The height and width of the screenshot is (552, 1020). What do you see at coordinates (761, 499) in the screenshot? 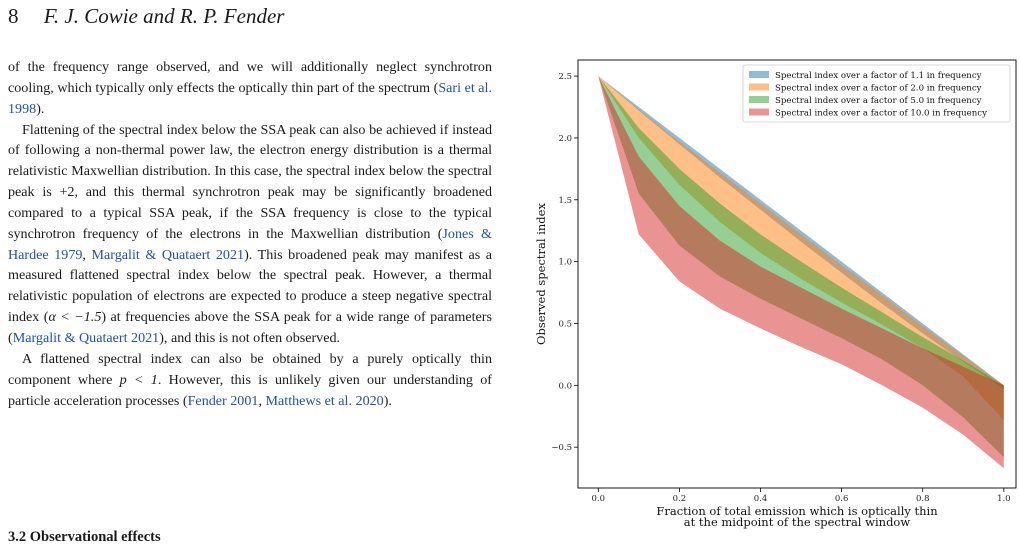
I see `x-tick-label: 0.4` at bounding box center [761, 499].